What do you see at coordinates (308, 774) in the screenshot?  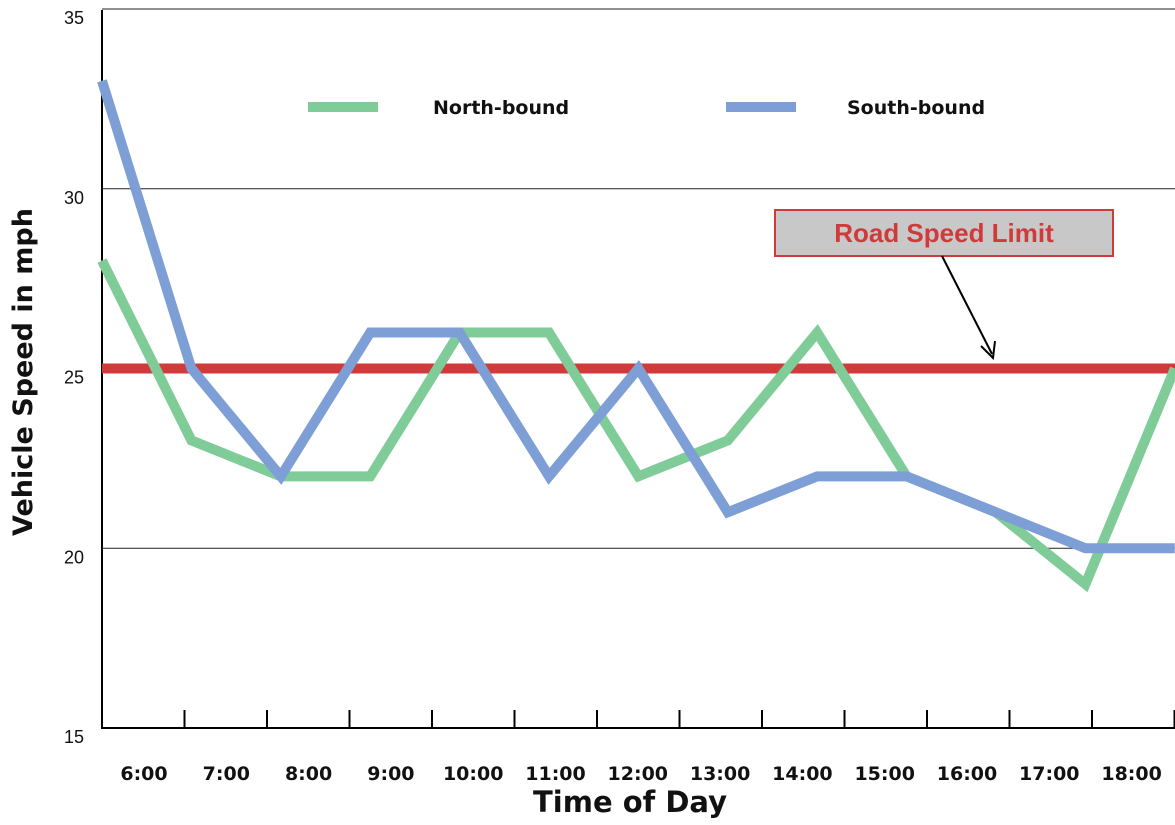 I see `x-tick-label-8:00: 8:00` at bounding box center [308, 774].